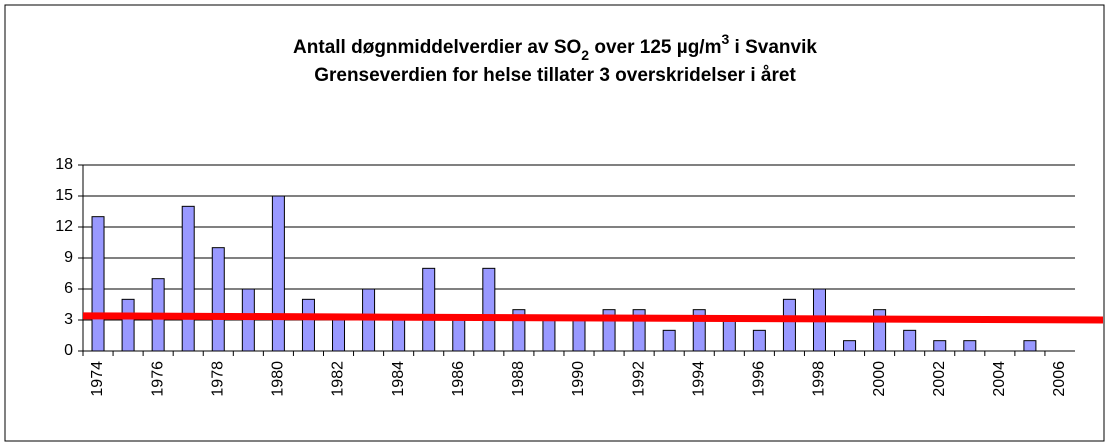 The height and width of the screenshot is (448, 1110). I want to click on y-tick-label: 9, so click(68, 257).